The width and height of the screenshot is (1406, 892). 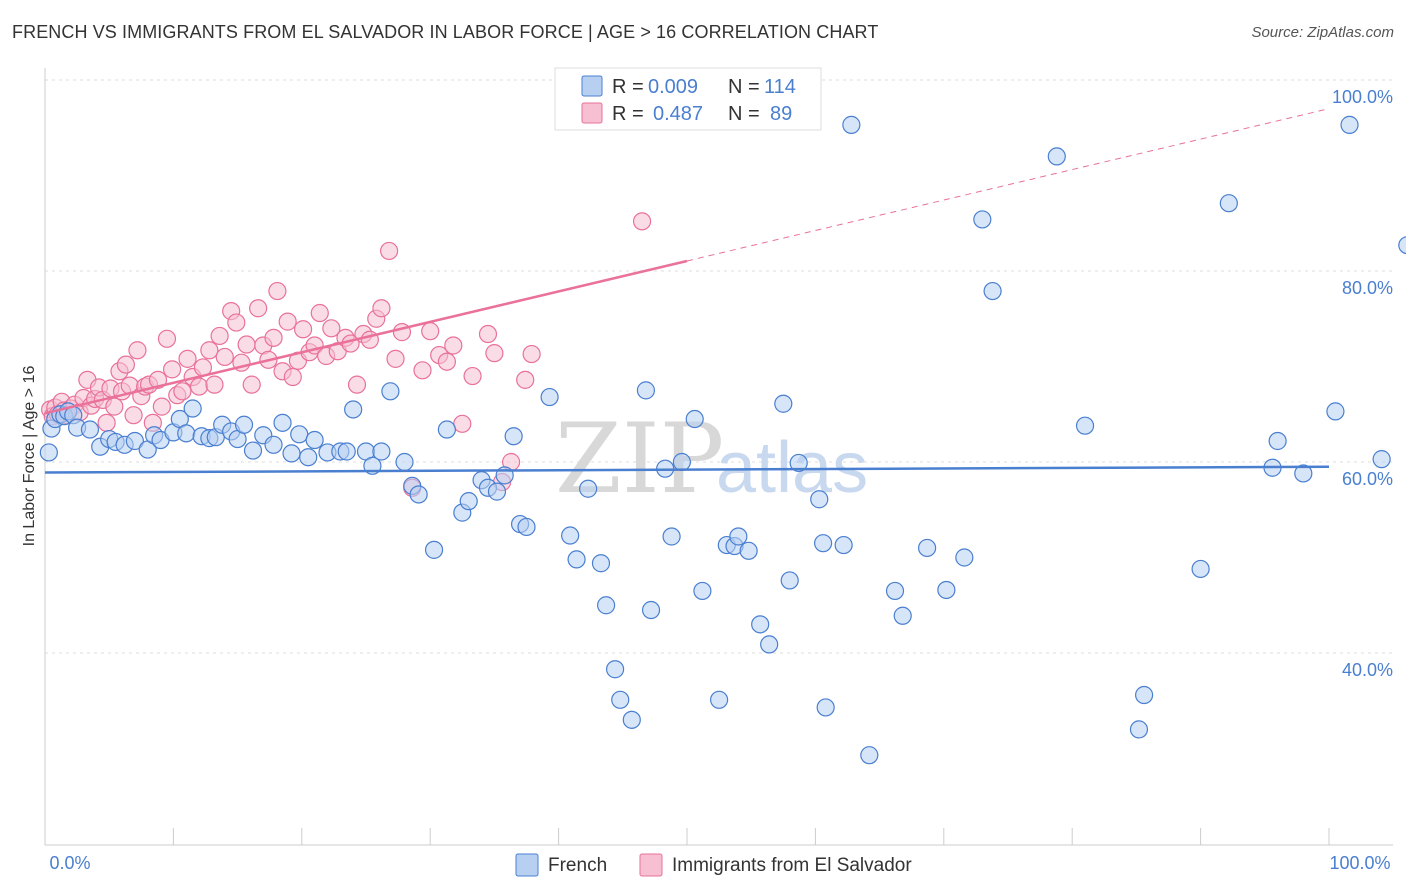 What do you see at coordinates (527, 865) in the screenshot?
I see `bottom-legend-swatch-french` at bounding box center [527, 865].